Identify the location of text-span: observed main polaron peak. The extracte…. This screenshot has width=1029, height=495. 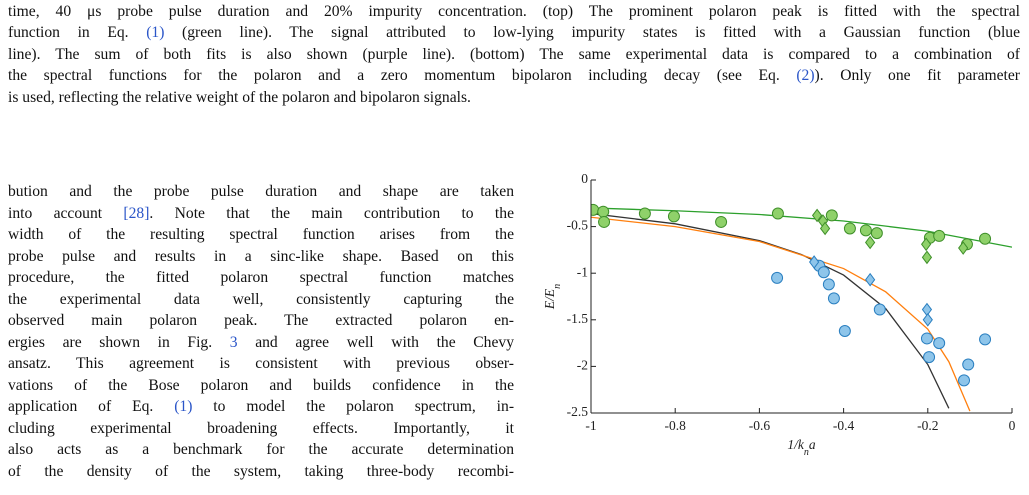
(261, 320).